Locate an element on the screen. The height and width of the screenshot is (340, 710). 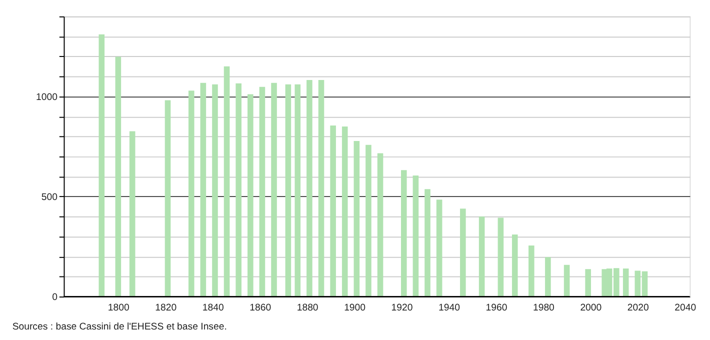
x-tick-label: 1920 is located at coordinates (402, 308).